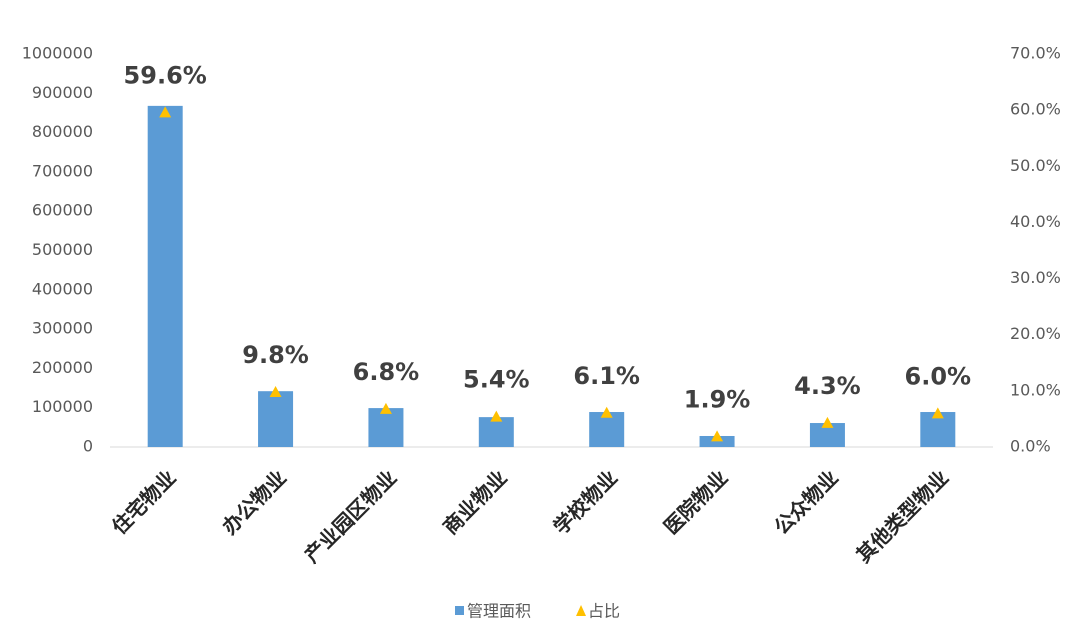 Image resolution: width=1080 pixels, height=633 pixels. I want to click on x-tick-label: 住宅物业, so click(144, 502).